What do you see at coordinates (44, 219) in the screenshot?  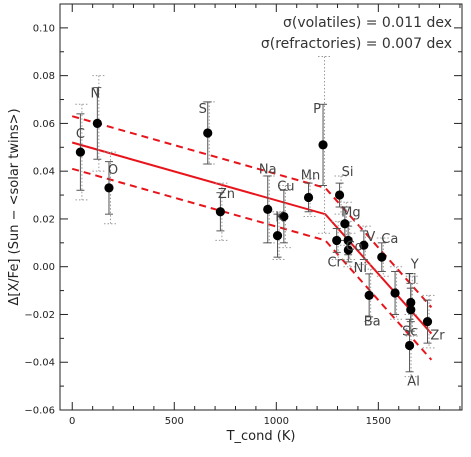 I see `y-tick-label: 0.02` at bounding box center [44, 219].